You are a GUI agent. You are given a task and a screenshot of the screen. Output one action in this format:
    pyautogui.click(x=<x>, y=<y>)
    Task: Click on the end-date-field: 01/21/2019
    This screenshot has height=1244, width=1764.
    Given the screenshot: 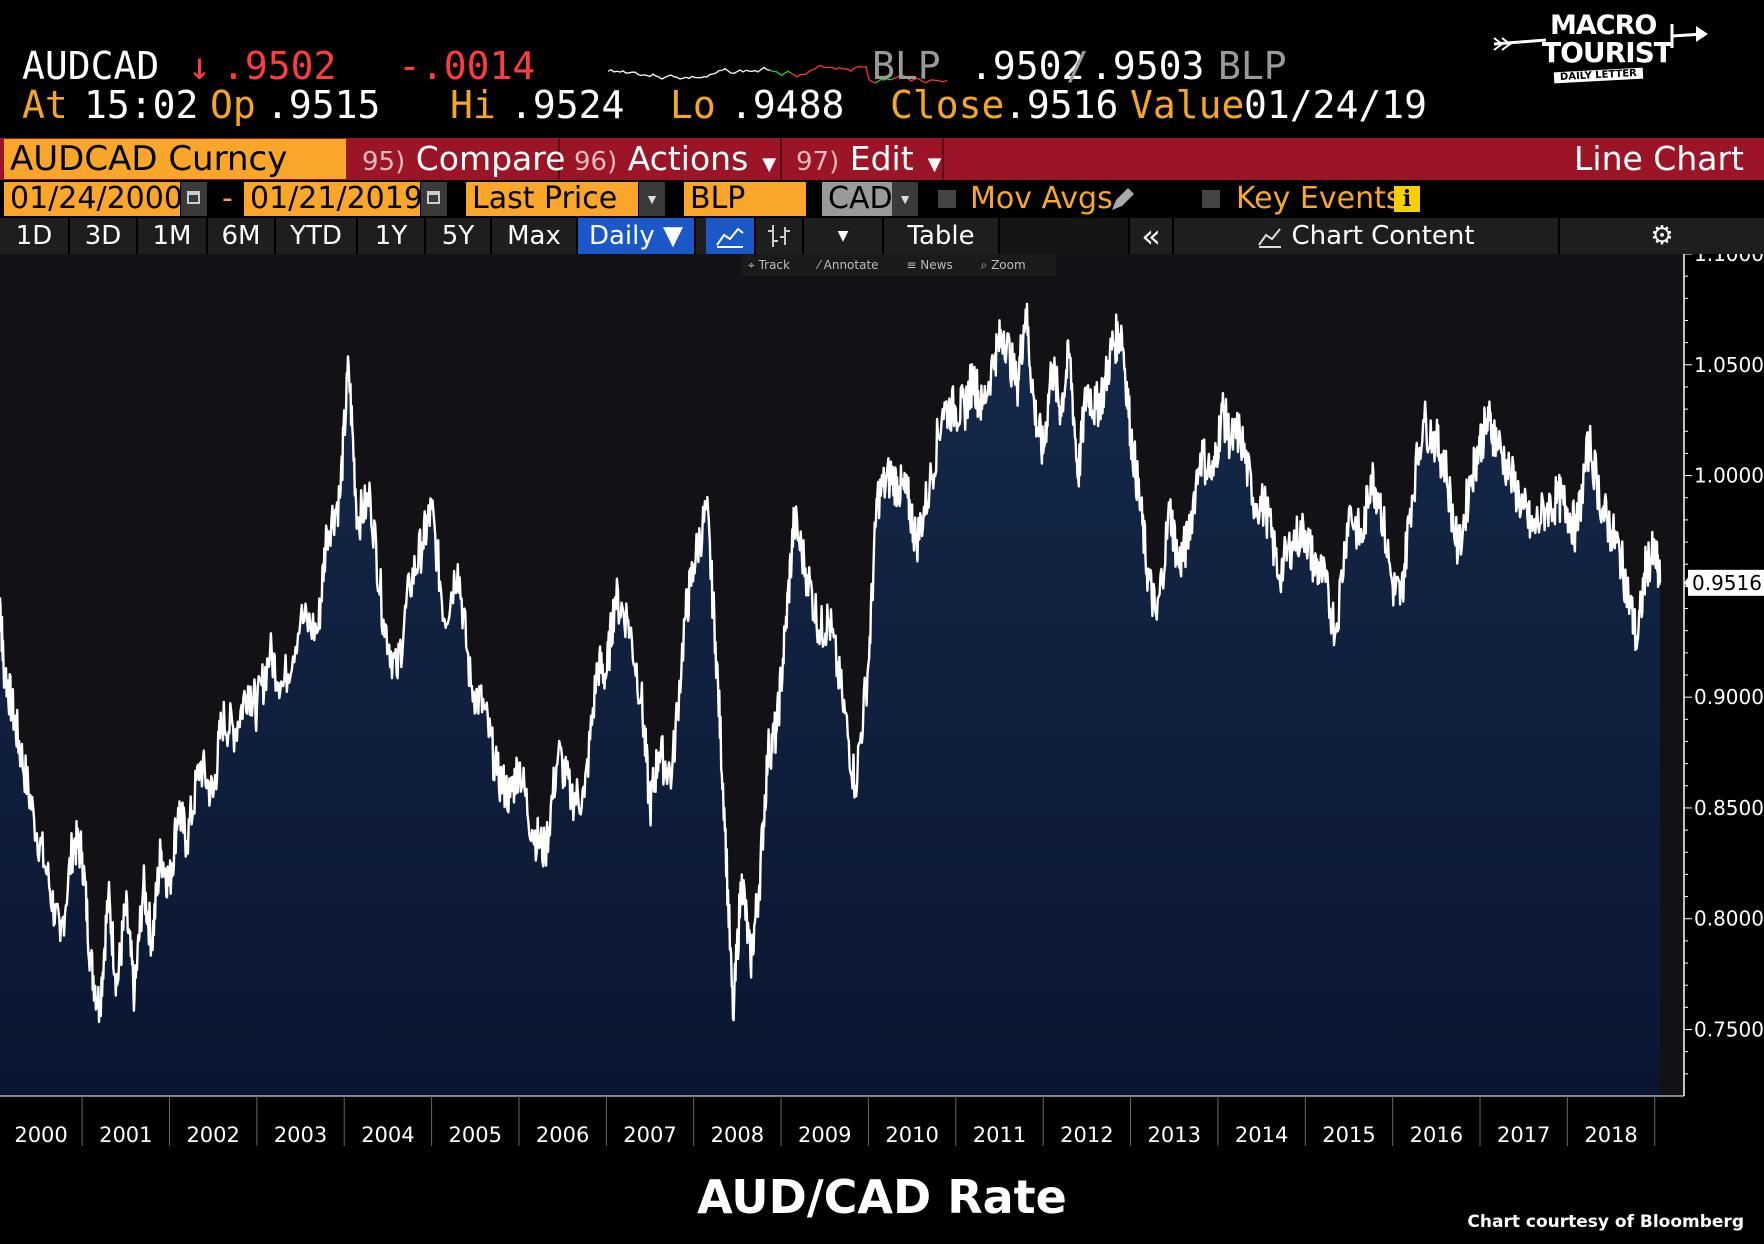 What is the action you would take?
    pyautogui.click(x=333, y=199)
    